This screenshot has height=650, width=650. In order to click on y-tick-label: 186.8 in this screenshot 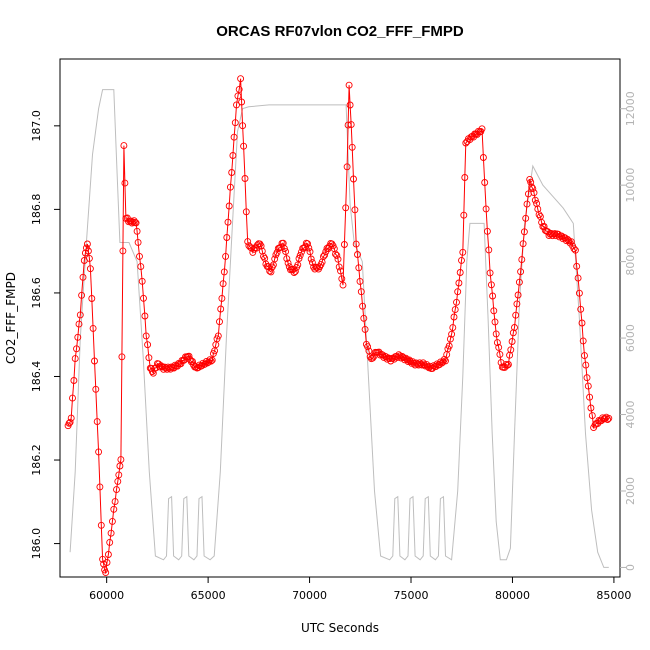, I will do `click(36, 210)`.